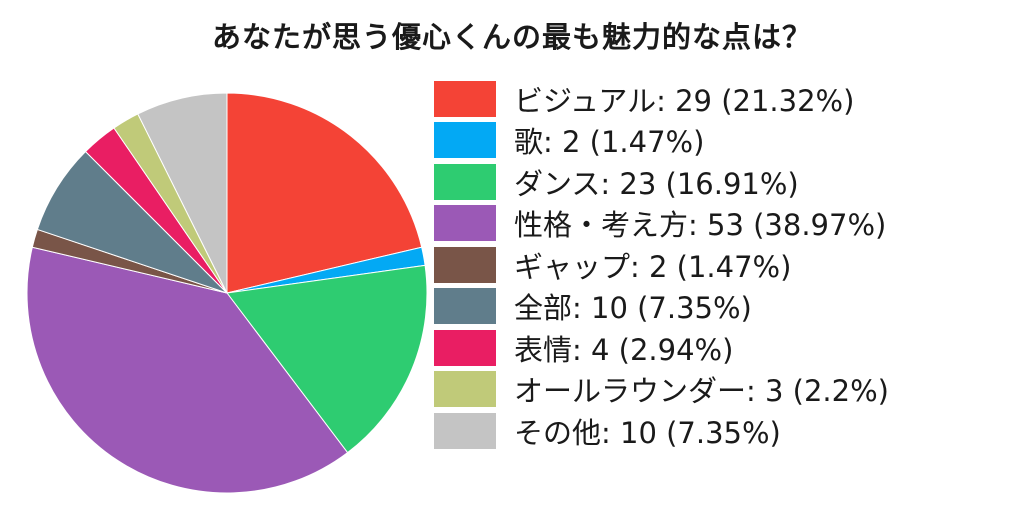  I want to click on legend-label-3: 性格・考え方: 53 (38.97%), so click(700, 225).